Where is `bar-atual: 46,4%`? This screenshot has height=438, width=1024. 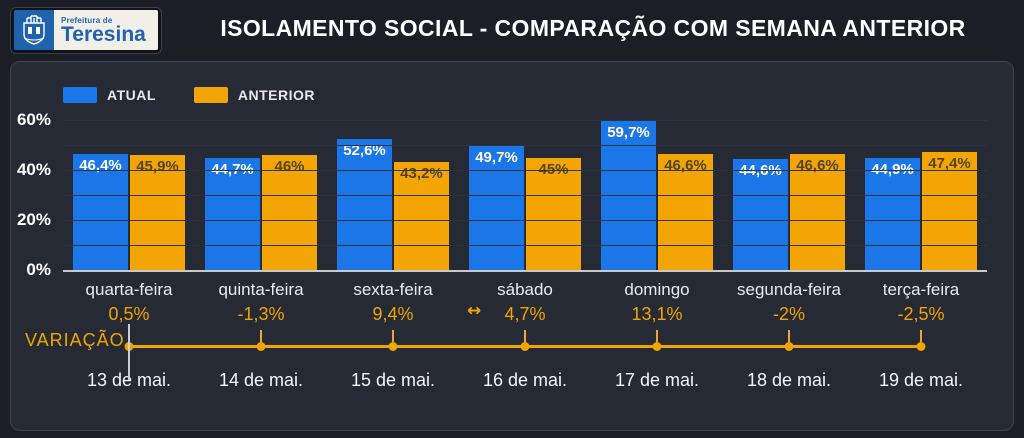 bar-atual: 46,4% is located at coordinates (100, 212).